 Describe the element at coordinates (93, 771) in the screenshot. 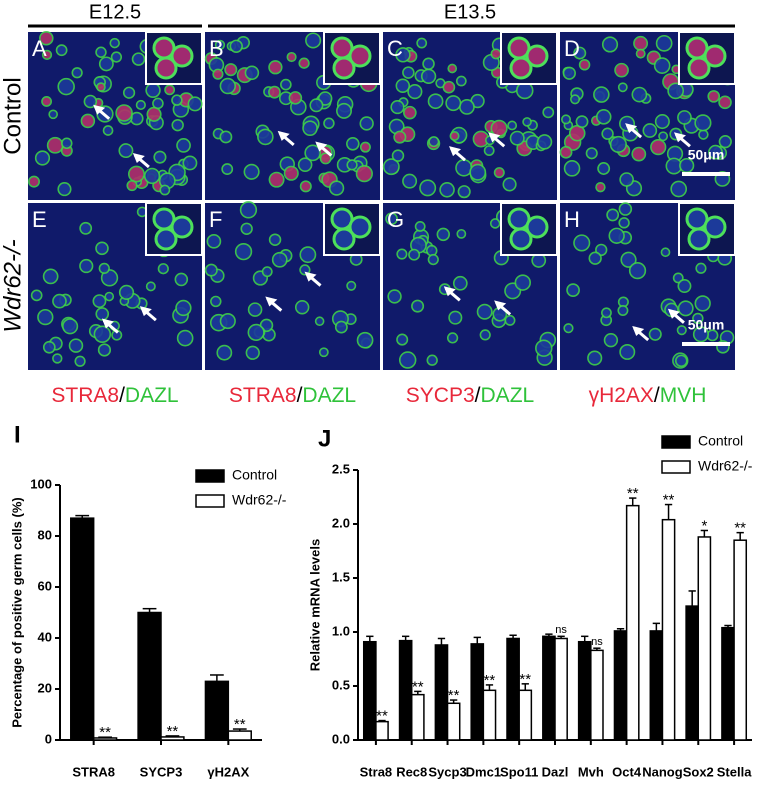

I see `x-tick-label: STRA8` at that location.